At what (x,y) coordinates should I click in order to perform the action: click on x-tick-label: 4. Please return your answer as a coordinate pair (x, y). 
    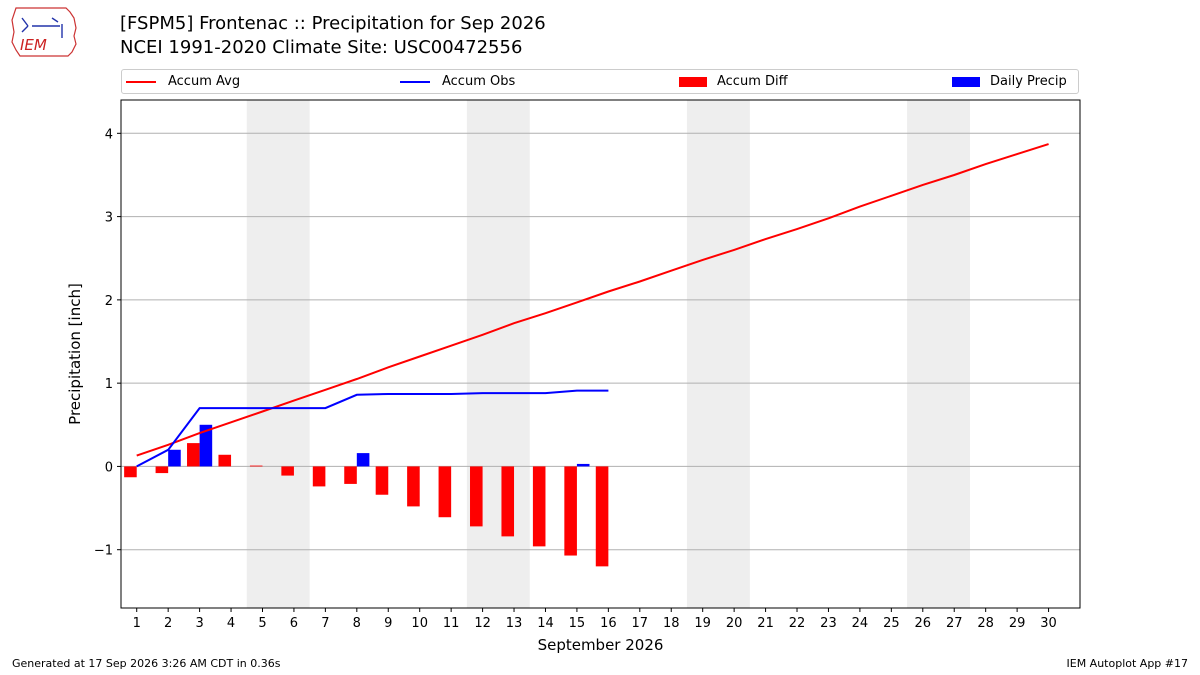
    Looking at the image, I should click on (231, 623).